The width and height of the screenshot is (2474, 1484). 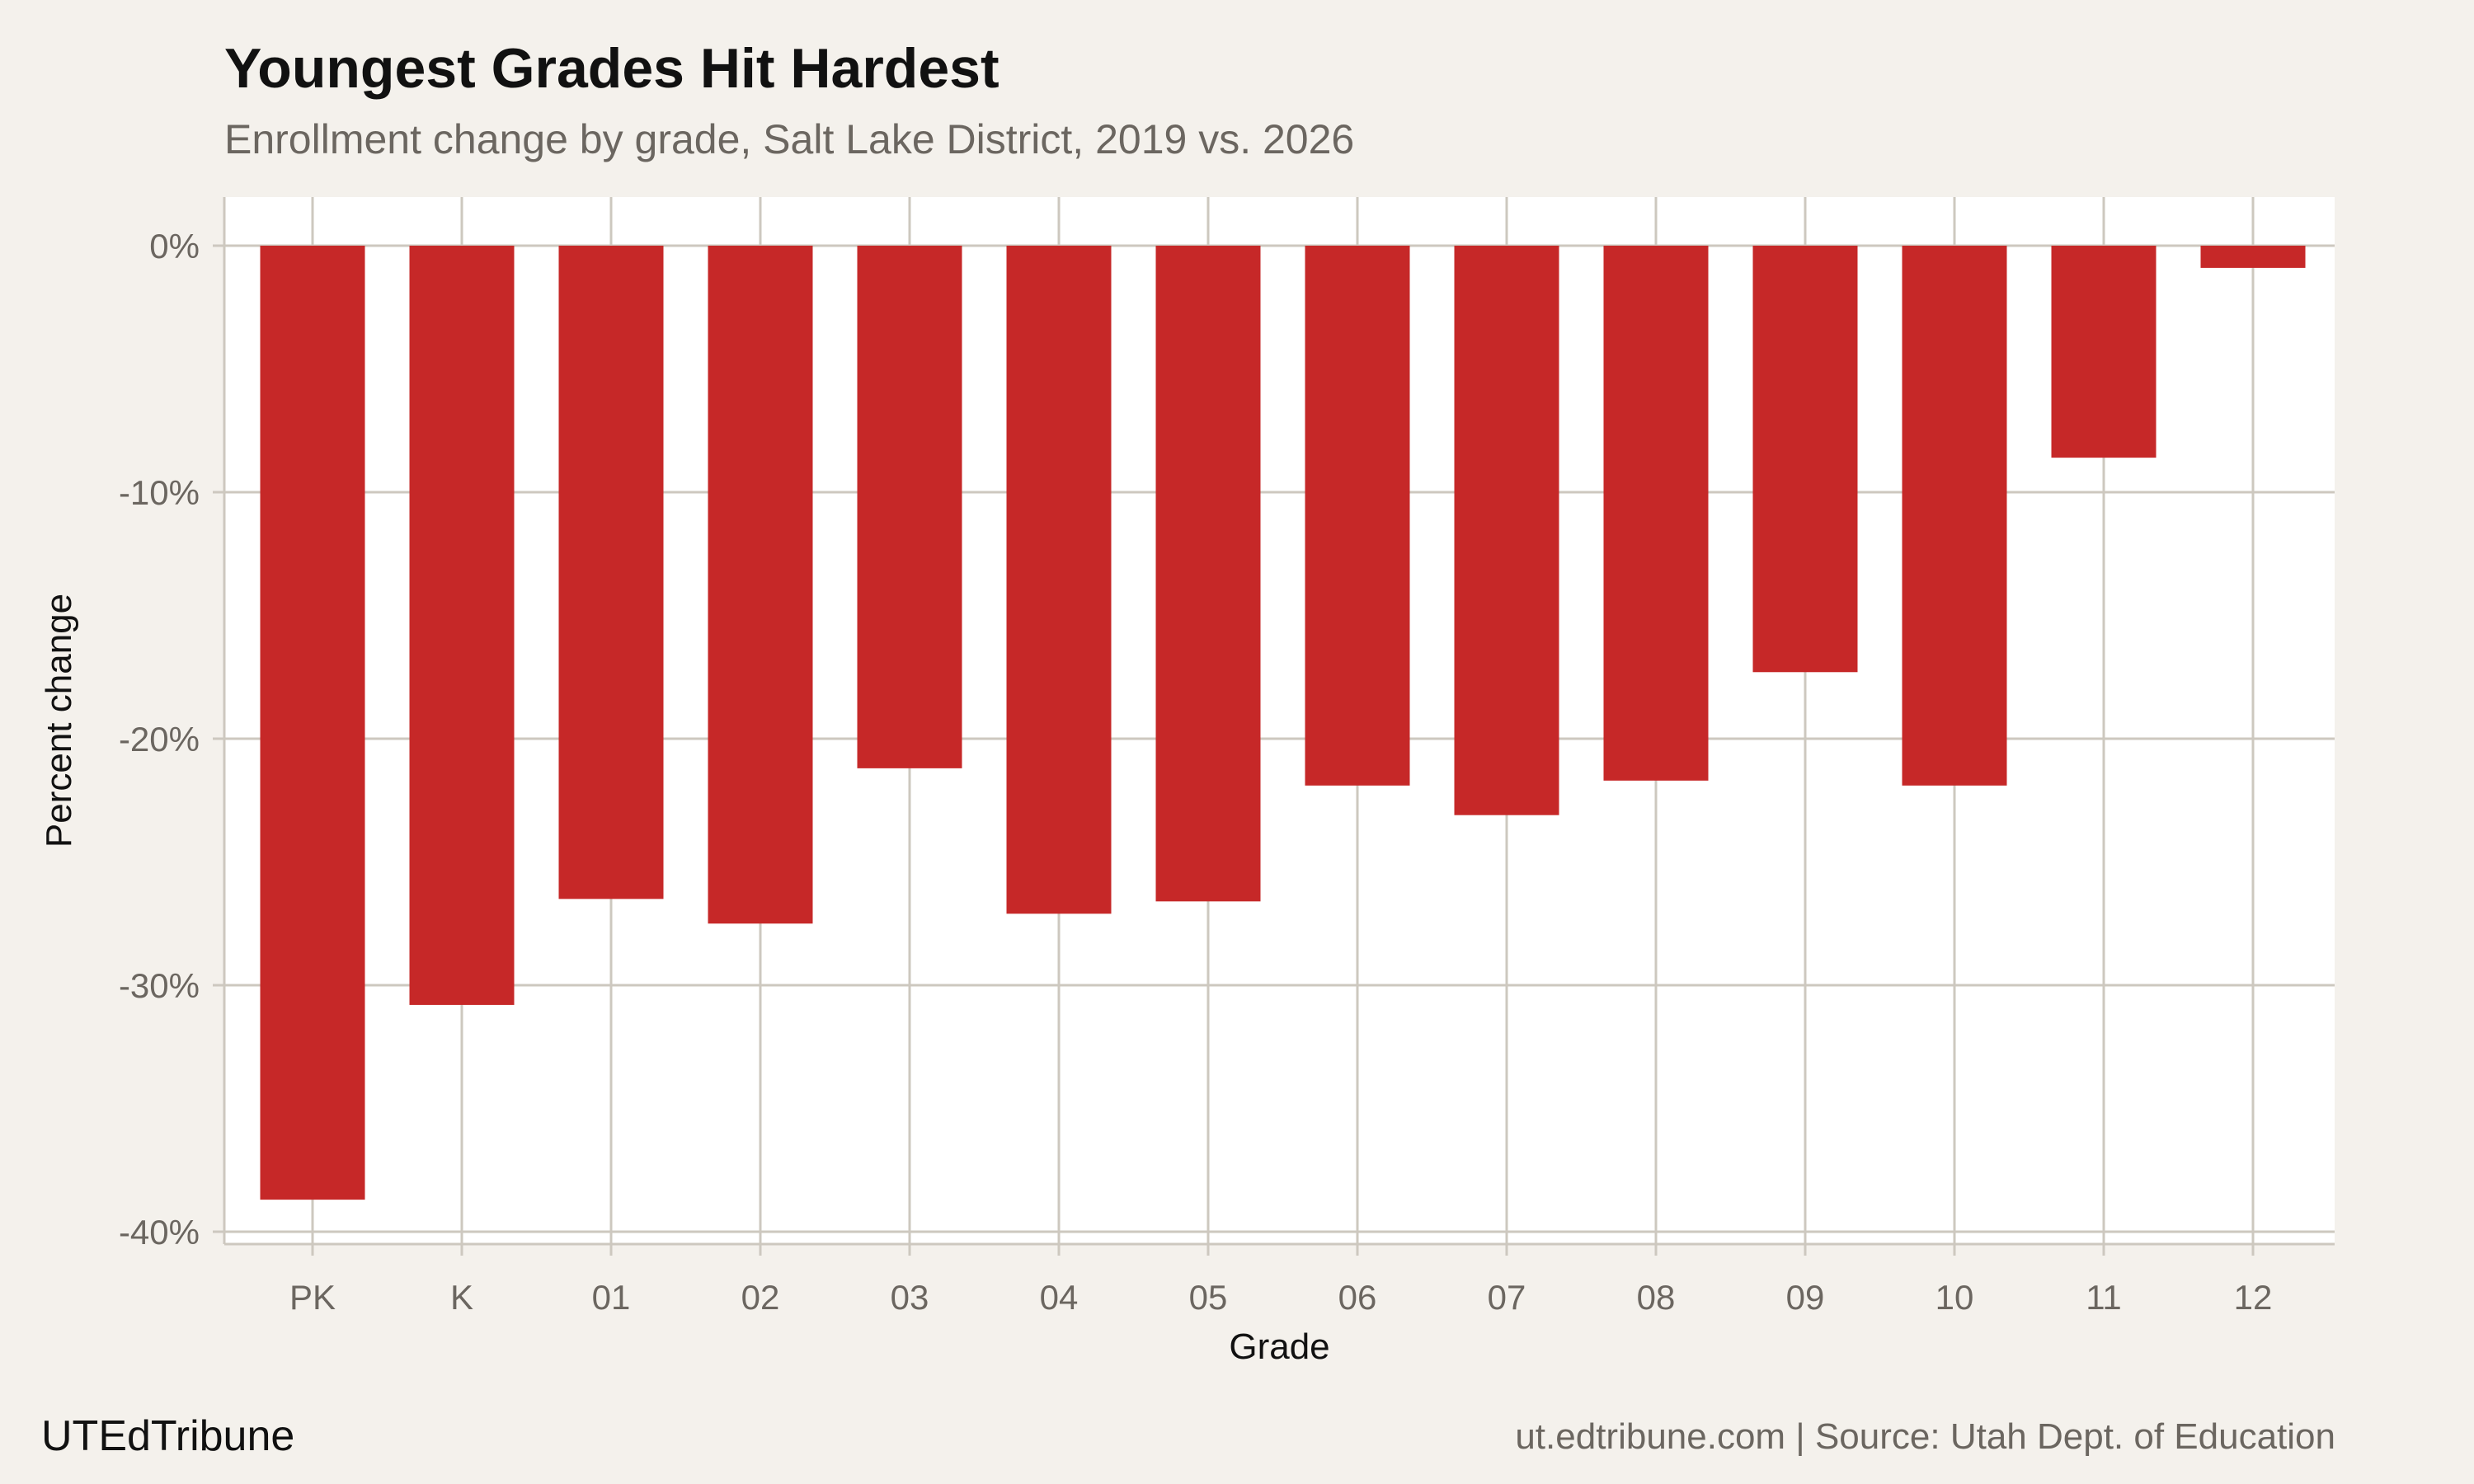 What do you see at coordinates (1954, 1297) in the screenshot?
I see `x-tick-label: 10` at bounding box center [1954, 1297].